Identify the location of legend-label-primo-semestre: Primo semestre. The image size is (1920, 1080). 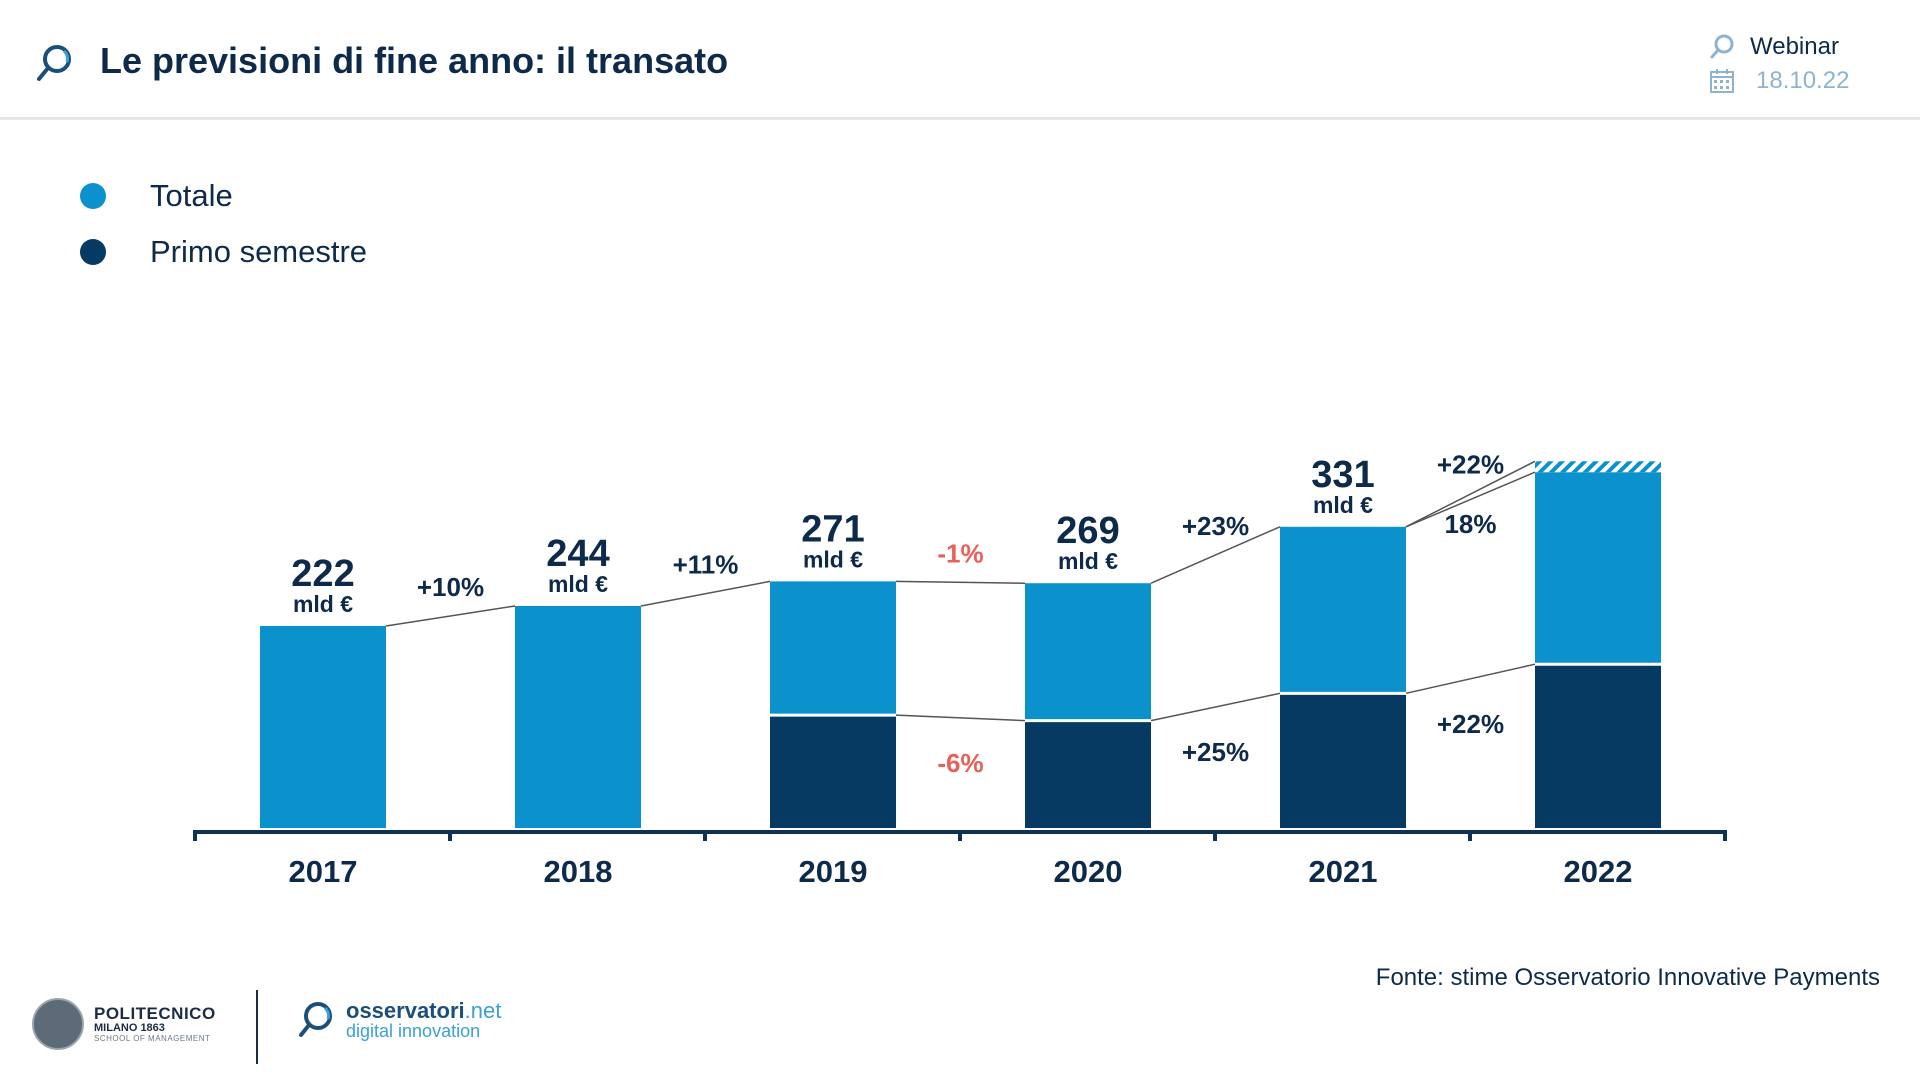
(259, 251).